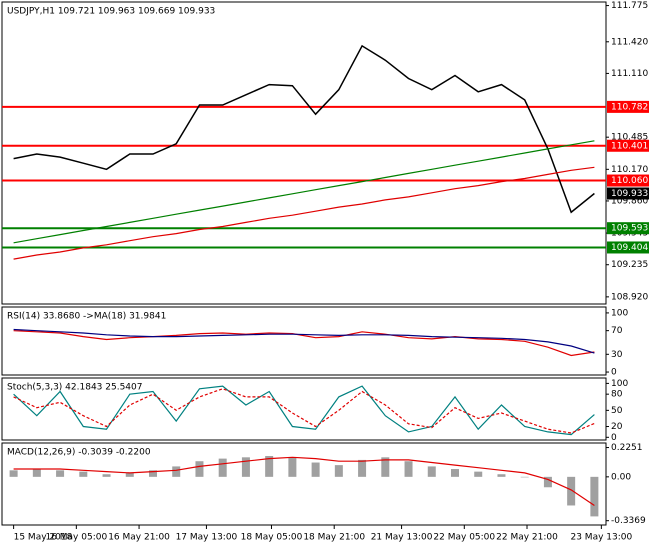 Image resolution: width=650 pixels, height=550 pixels. What do you see at coordinates (629, 42) in the screenshot?
I see `y-tick-label: 111.420` at bounding box center [629, 42].